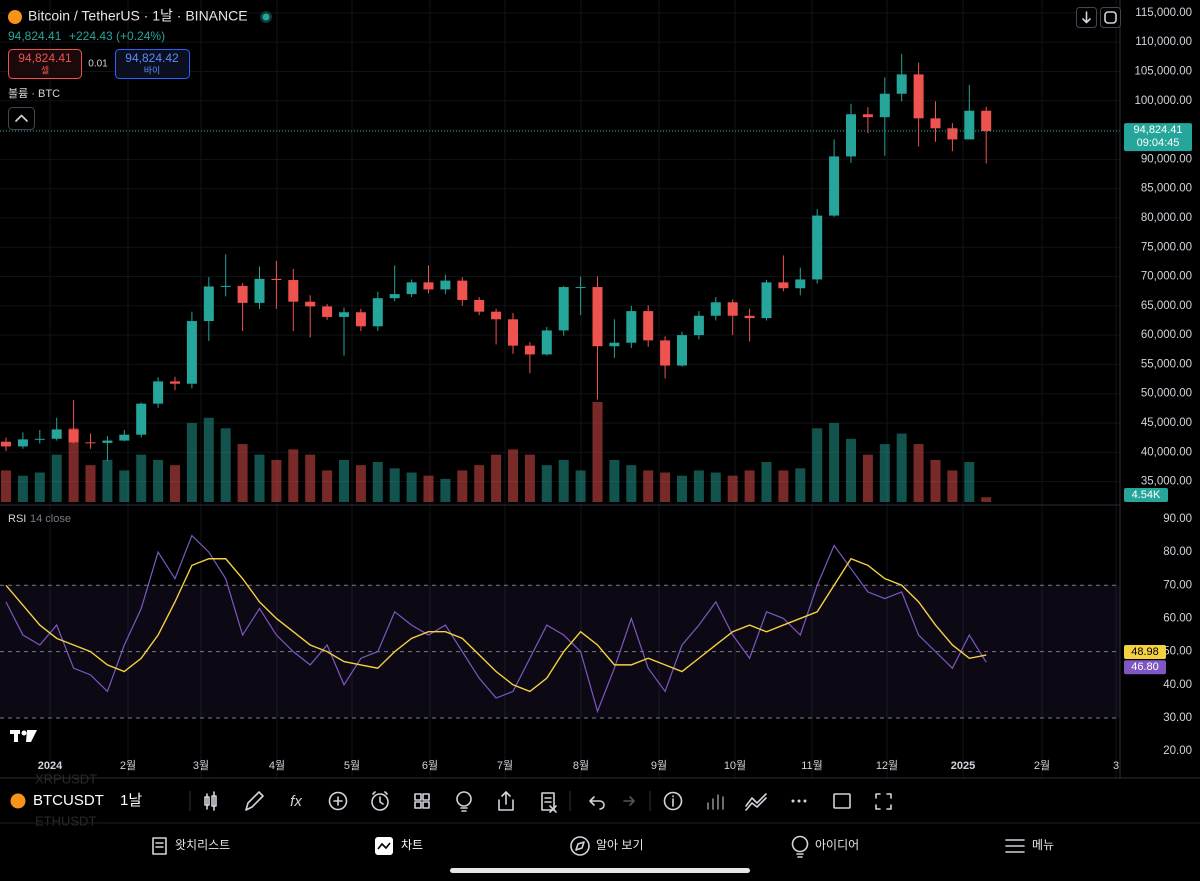 Image resolution: width=1200 pixels, height=881 pixels. What do you see at coordinates (21, 118) in the screenshot?
I see `collapse-button` at bounding box center [21, 118].